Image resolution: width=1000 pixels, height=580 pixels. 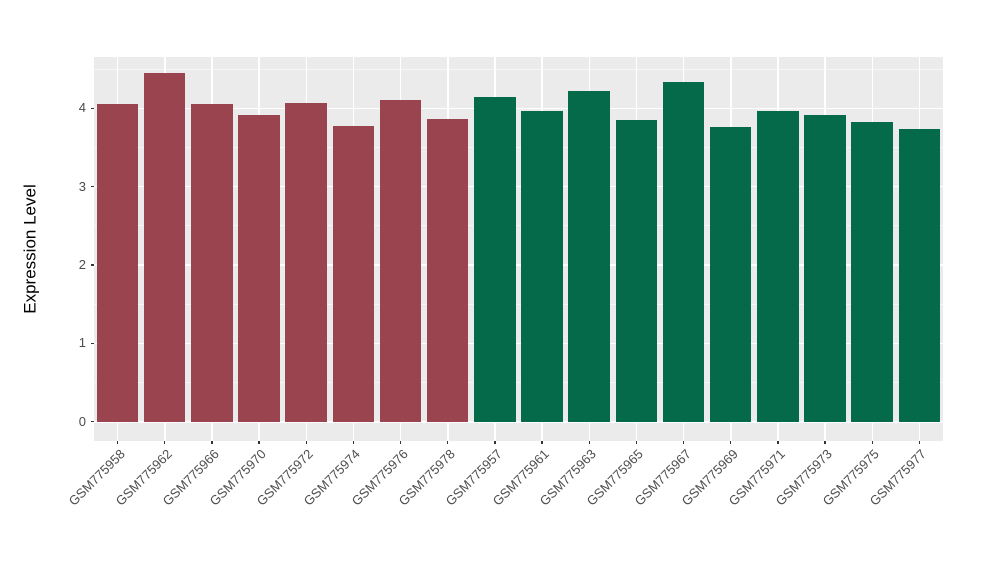 What do you see at coordinates (82, 186) in the screenshot?
I see `y-tick-label: 3` at bounding box center [82, 186].